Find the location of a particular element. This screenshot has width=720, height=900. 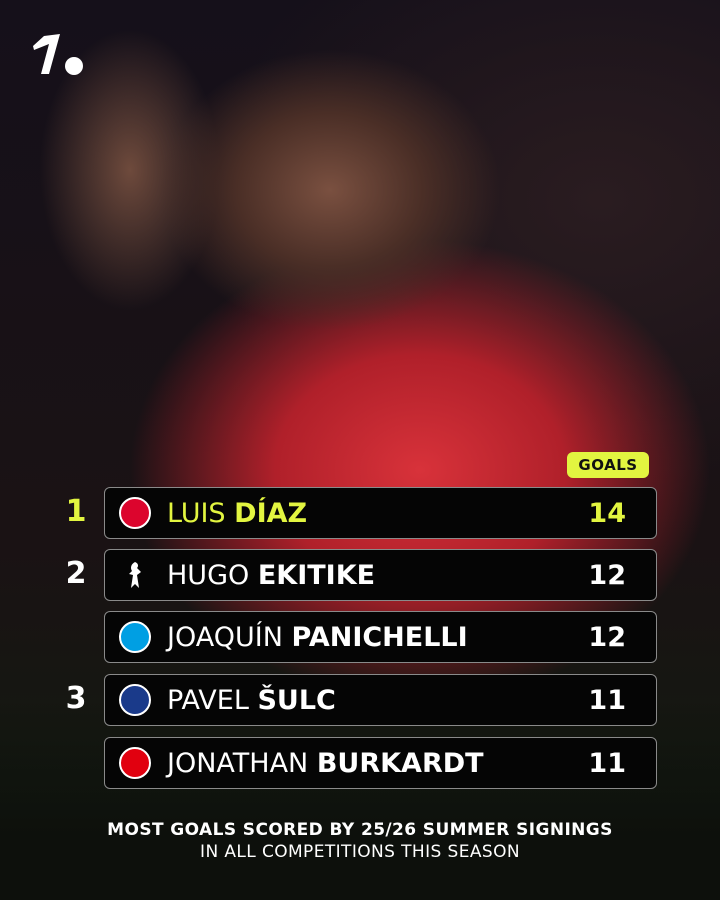

leaderboard-row: JONATHAN BURKARDT 11 is located at coordinates (380, 763).